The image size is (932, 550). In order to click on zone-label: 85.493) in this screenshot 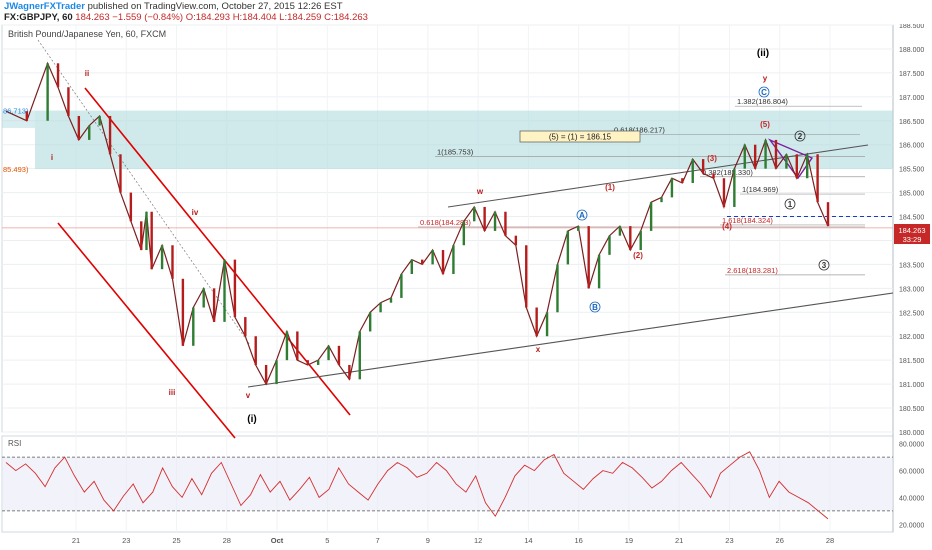, I will do `click(16, 169)`.